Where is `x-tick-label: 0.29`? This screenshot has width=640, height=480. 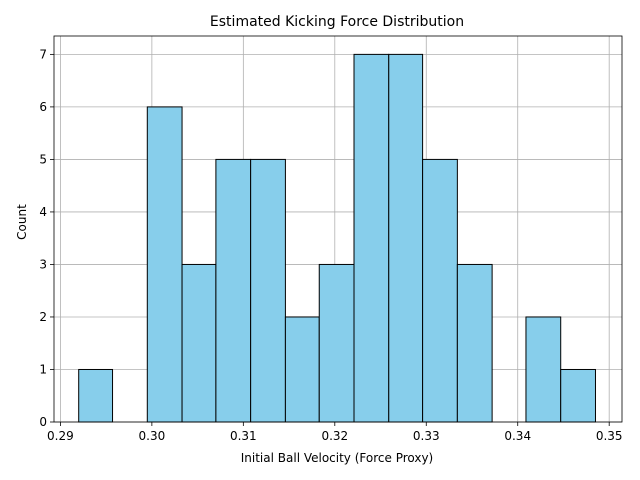
x-tick-label: 0.29 is located at coordinates (60, 436).